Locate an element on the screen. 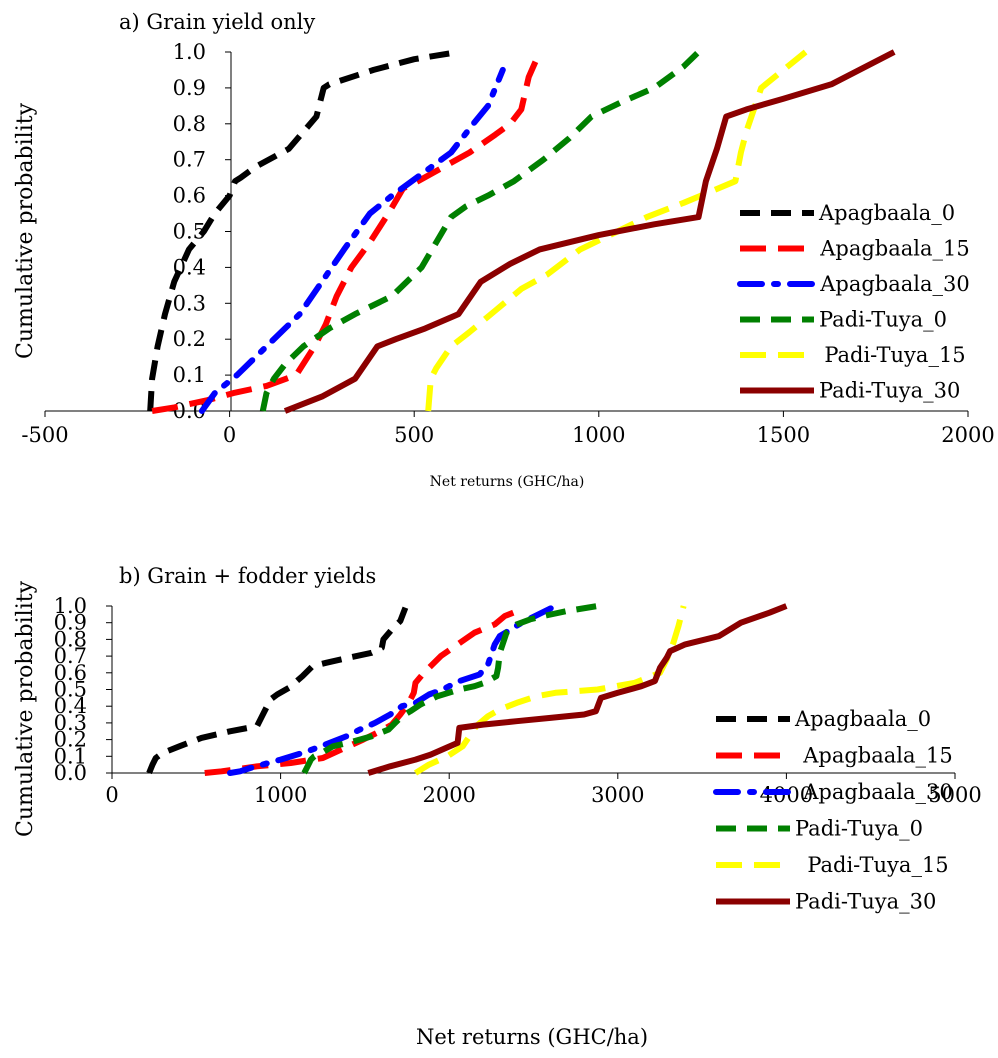  x-tick-label: -500 is located at coordinates (44, 435).